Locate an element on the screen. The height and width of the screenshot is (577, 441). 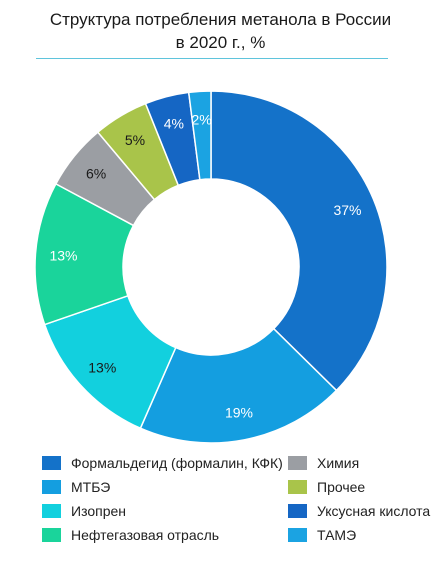
legend-label: Прочее is located at coordinates (341, 487).